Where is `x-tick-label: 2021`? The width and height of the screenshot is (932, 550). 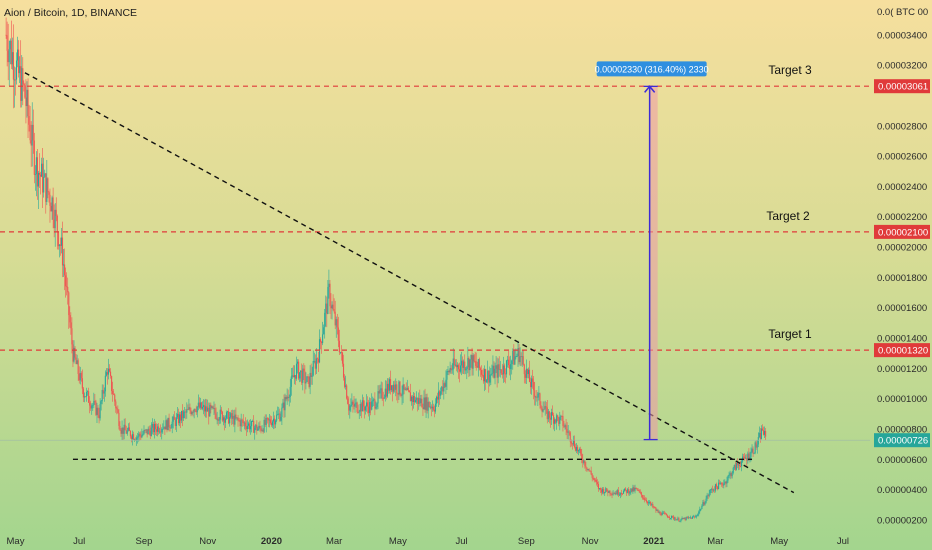 x-tick-label: 2021 is located at coordinates (654, 541).